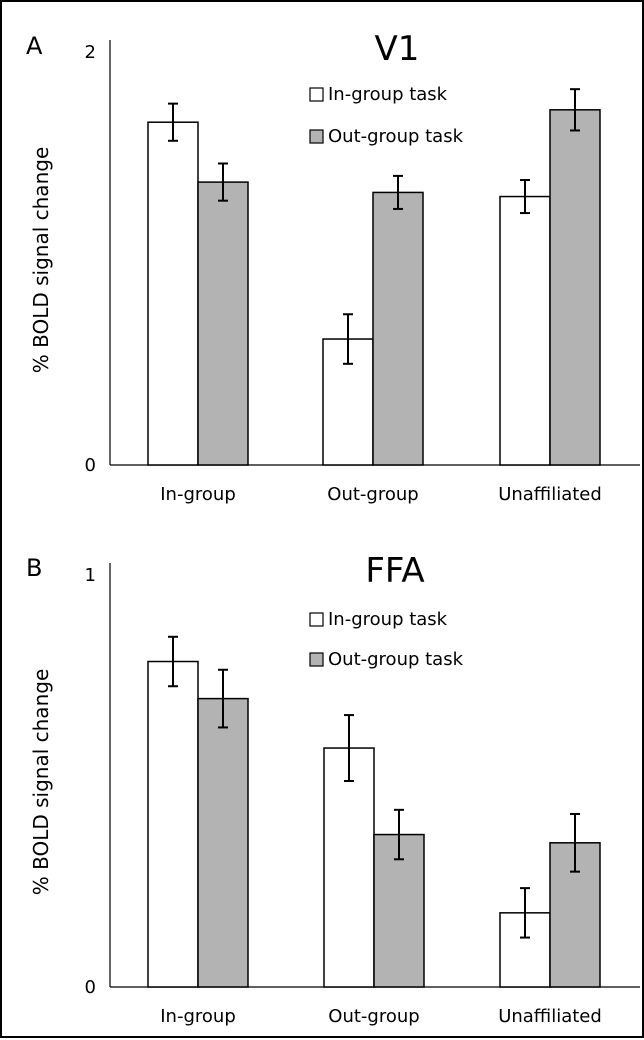 The image size is (644, 1040). What do you see at coordinates (575, 287) in the screenshot?
I see `panel-a-bar-unaffiliated-out-group-task` at bounding box center [575, 287].